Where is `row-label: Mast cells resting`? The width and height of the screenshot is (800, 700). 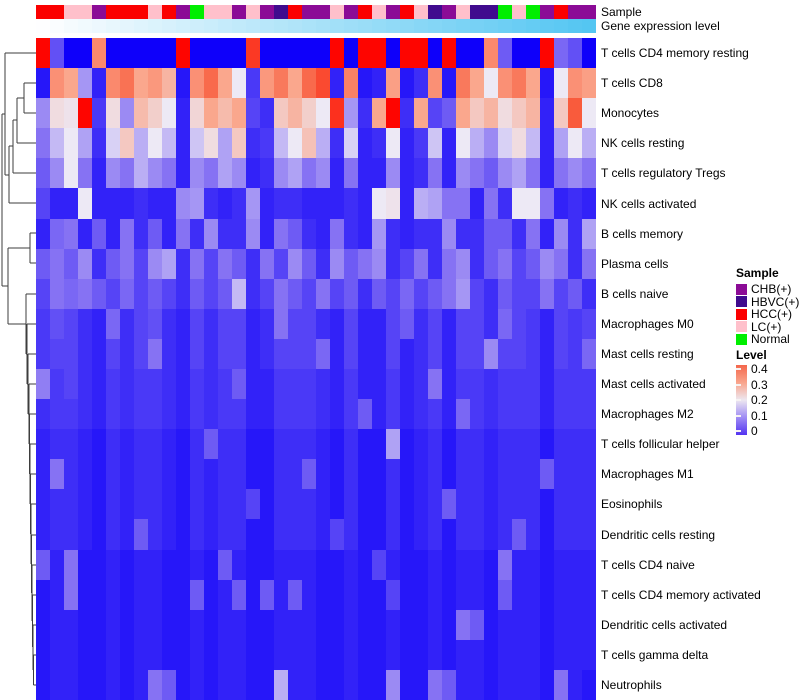 row-label: Mast cells resting is located at coordinates (647, 353).